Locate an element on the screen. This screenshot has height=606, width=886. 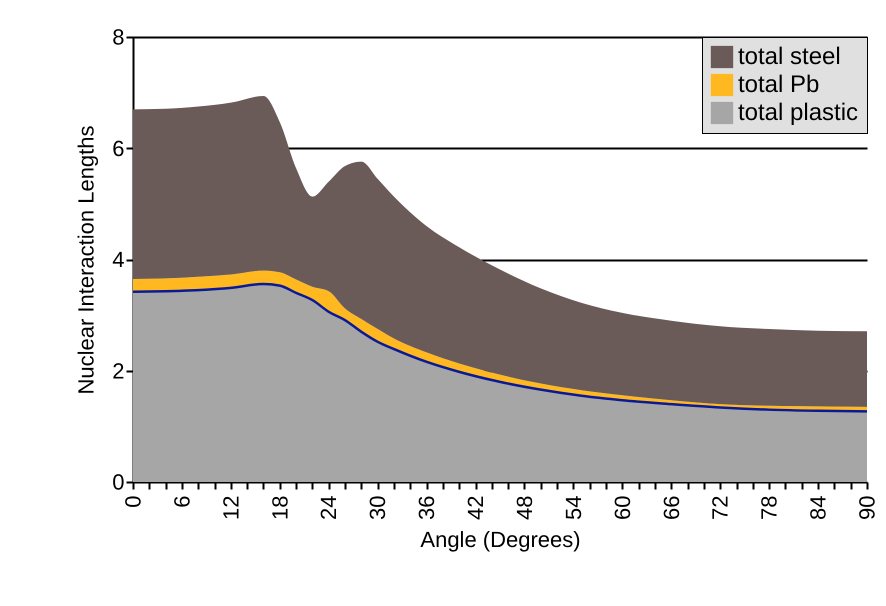
x-tick-label: 42 is located at coordinates (475, 508).